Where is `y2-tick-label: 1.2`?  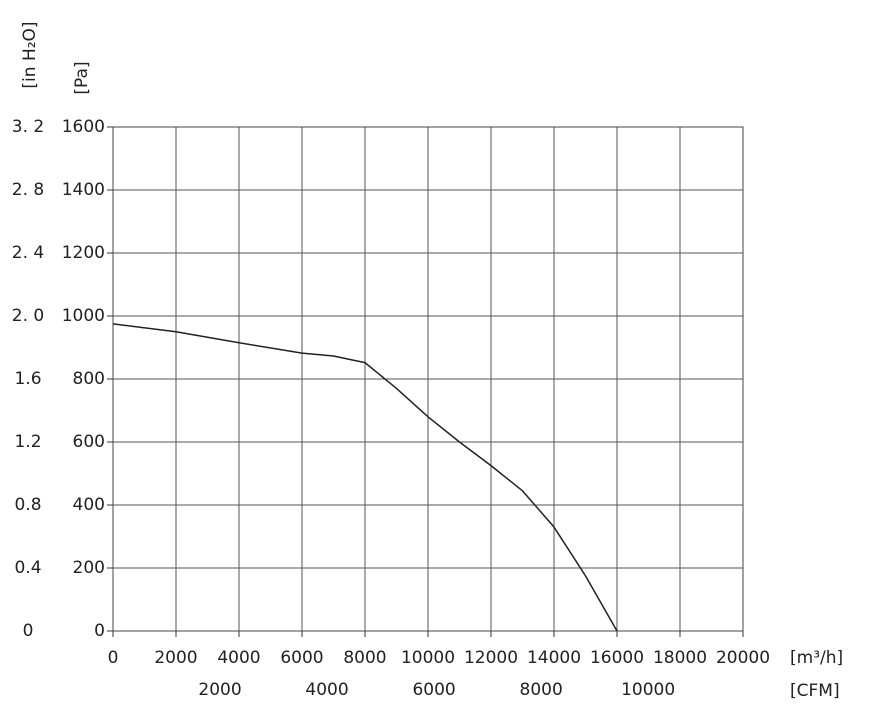 y2-tick-label: 1.2 is located at coordinates (27, 442).